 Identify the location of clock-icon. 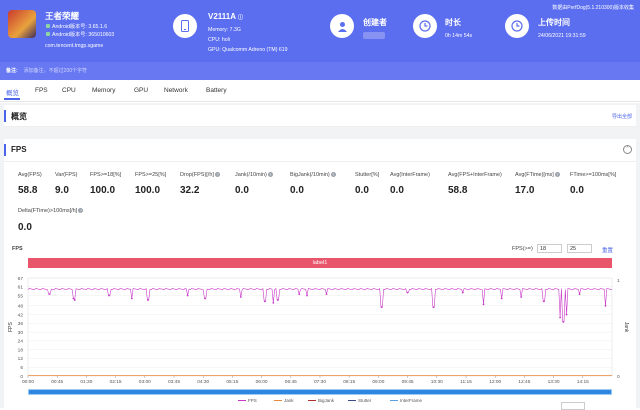
(425, 26).